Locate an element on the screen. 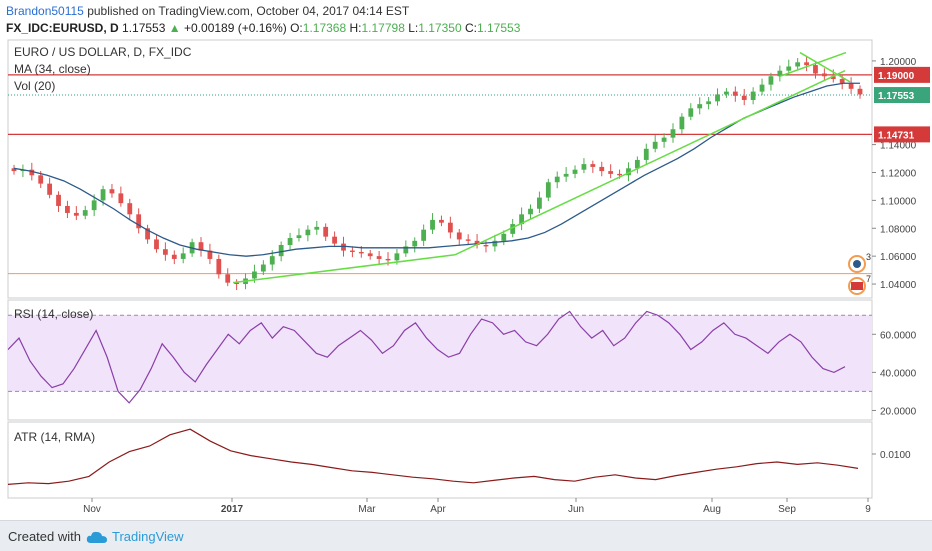 This screenshot has height=551, width=932. author-link: Brandon50115 is located at coordinates (45, 11).